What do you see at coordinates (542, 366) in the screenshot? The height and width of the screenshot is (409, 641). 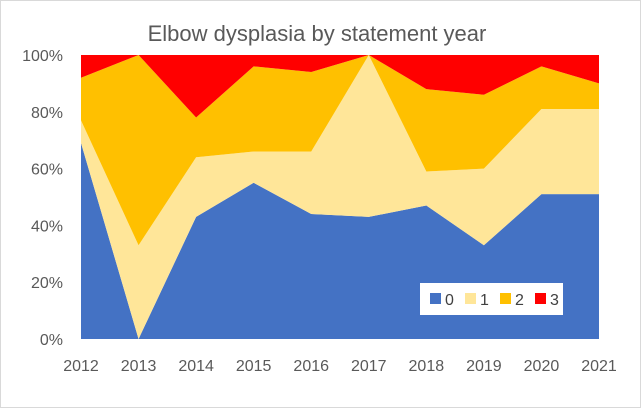 I see `x-tick-label: 2020` at bounding box center [542, 366].